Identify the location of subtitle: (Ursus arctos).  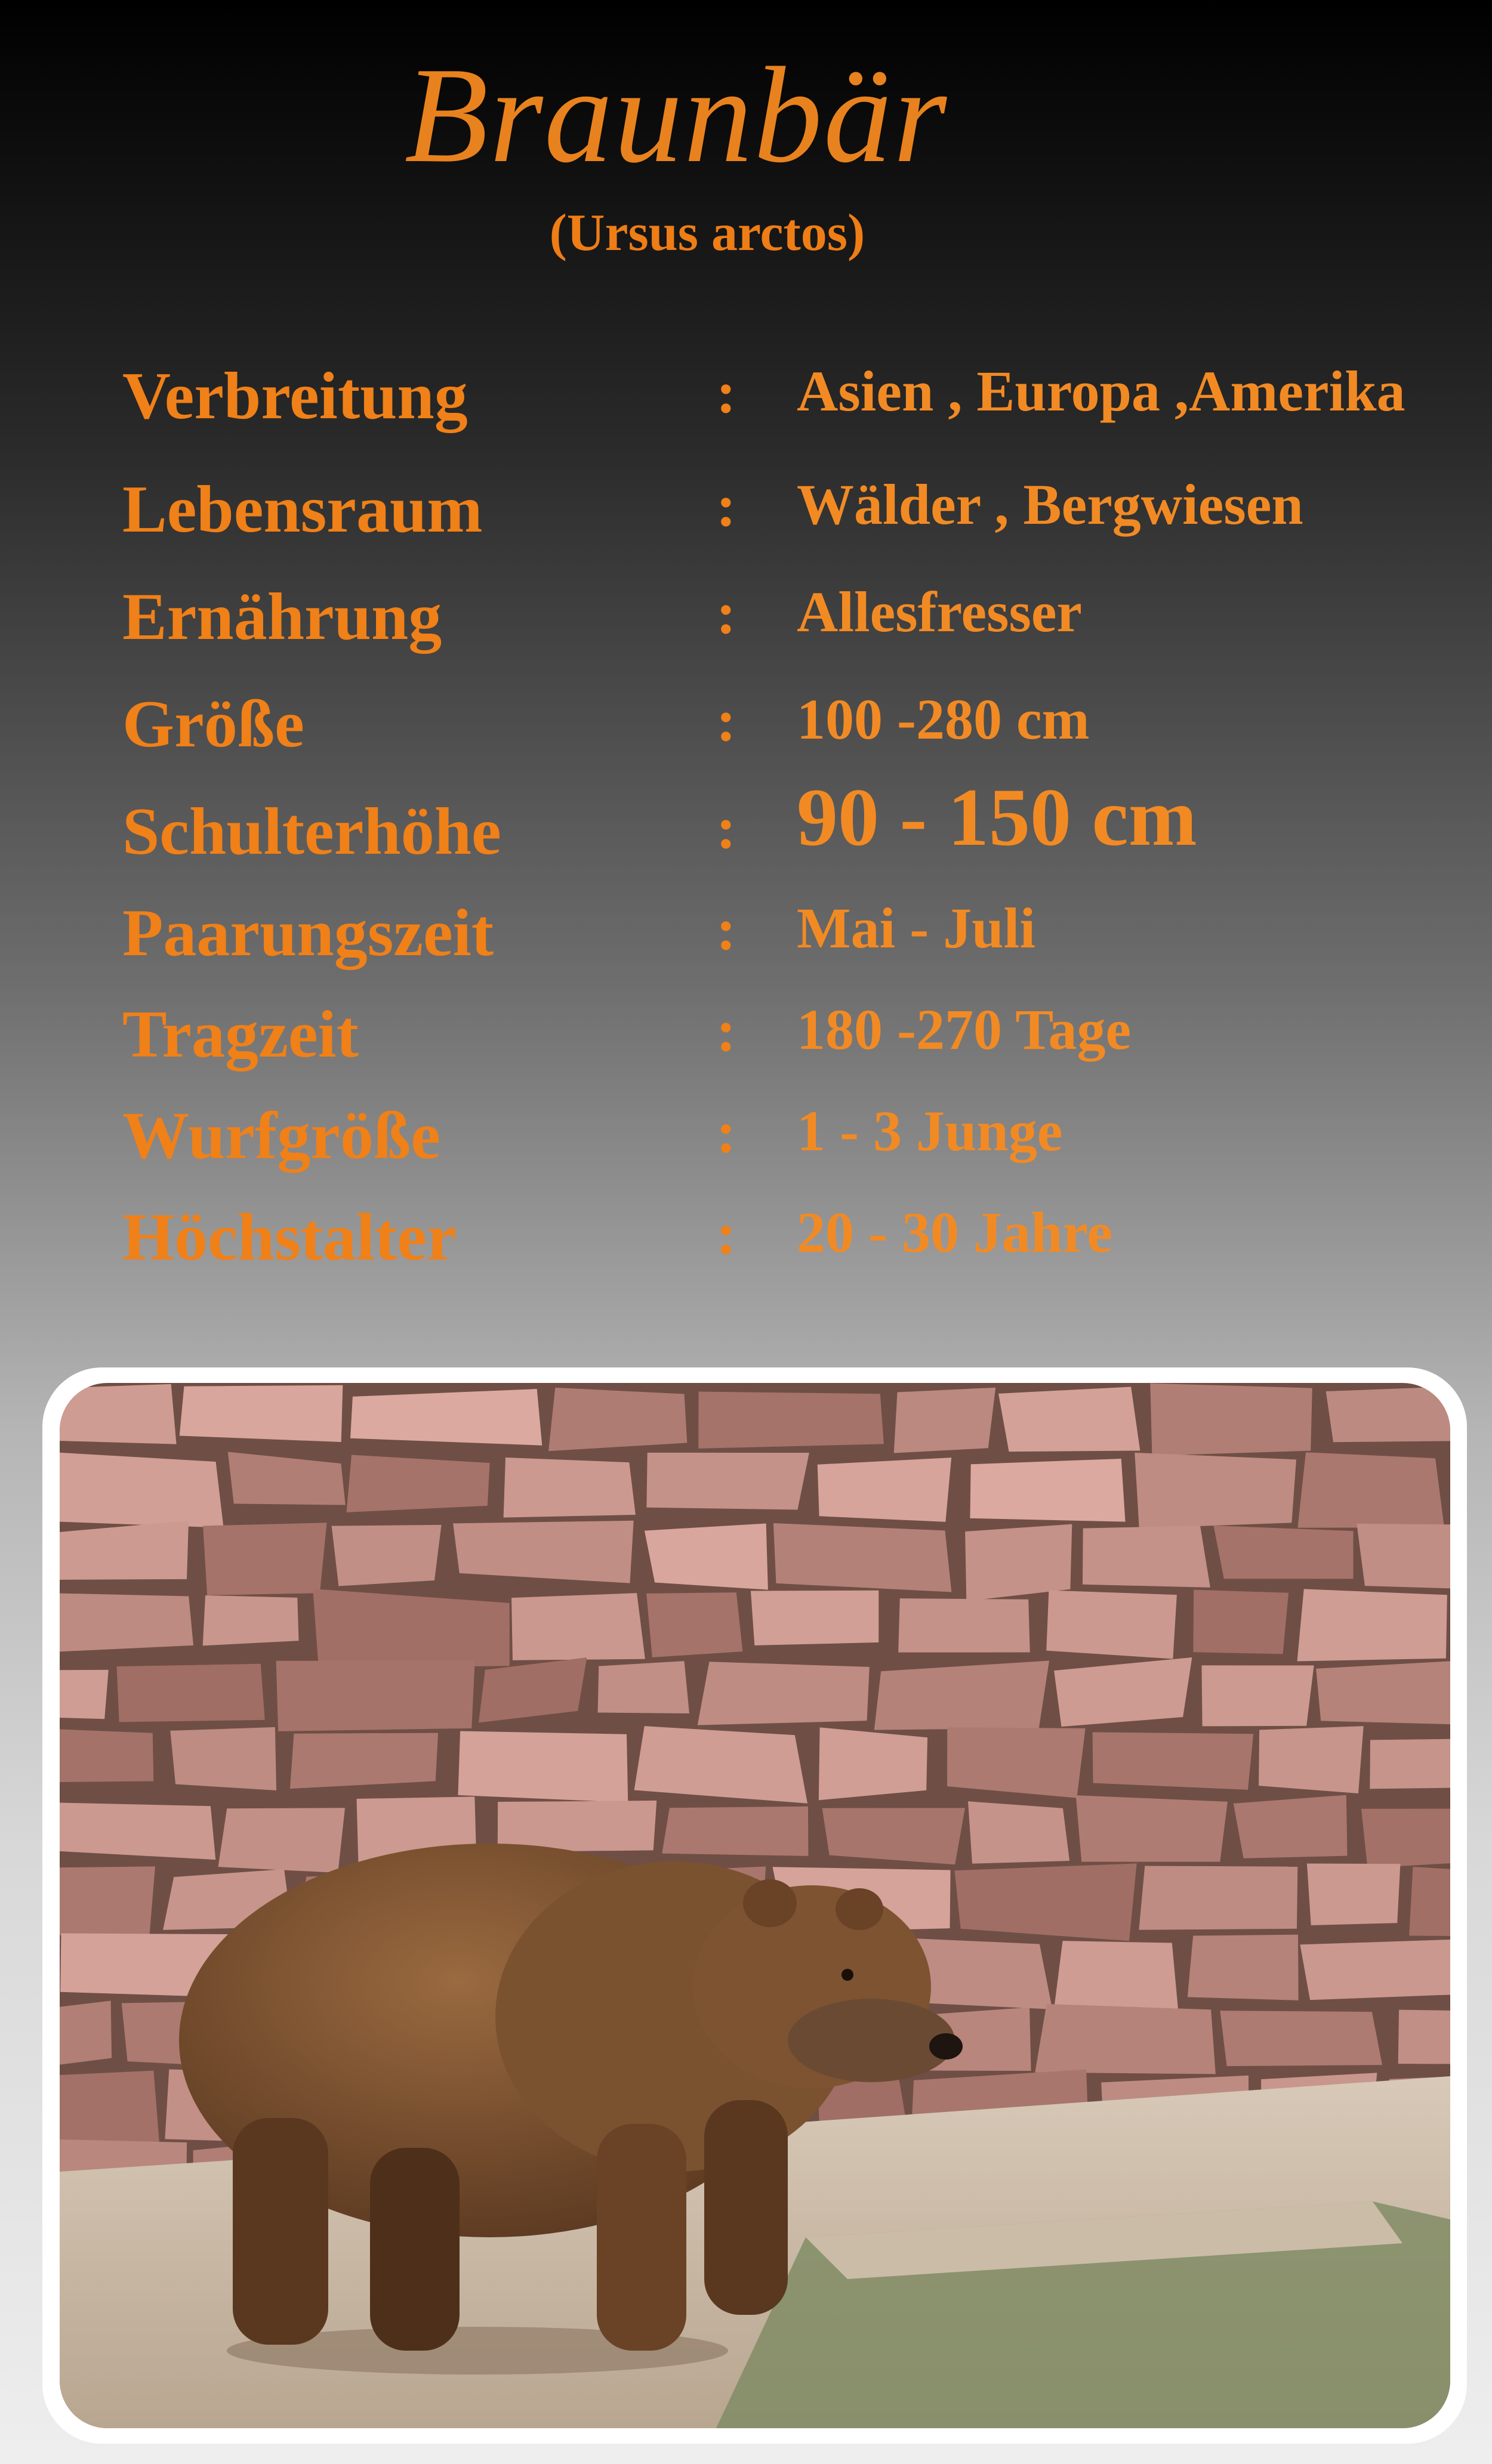
(707, 233).